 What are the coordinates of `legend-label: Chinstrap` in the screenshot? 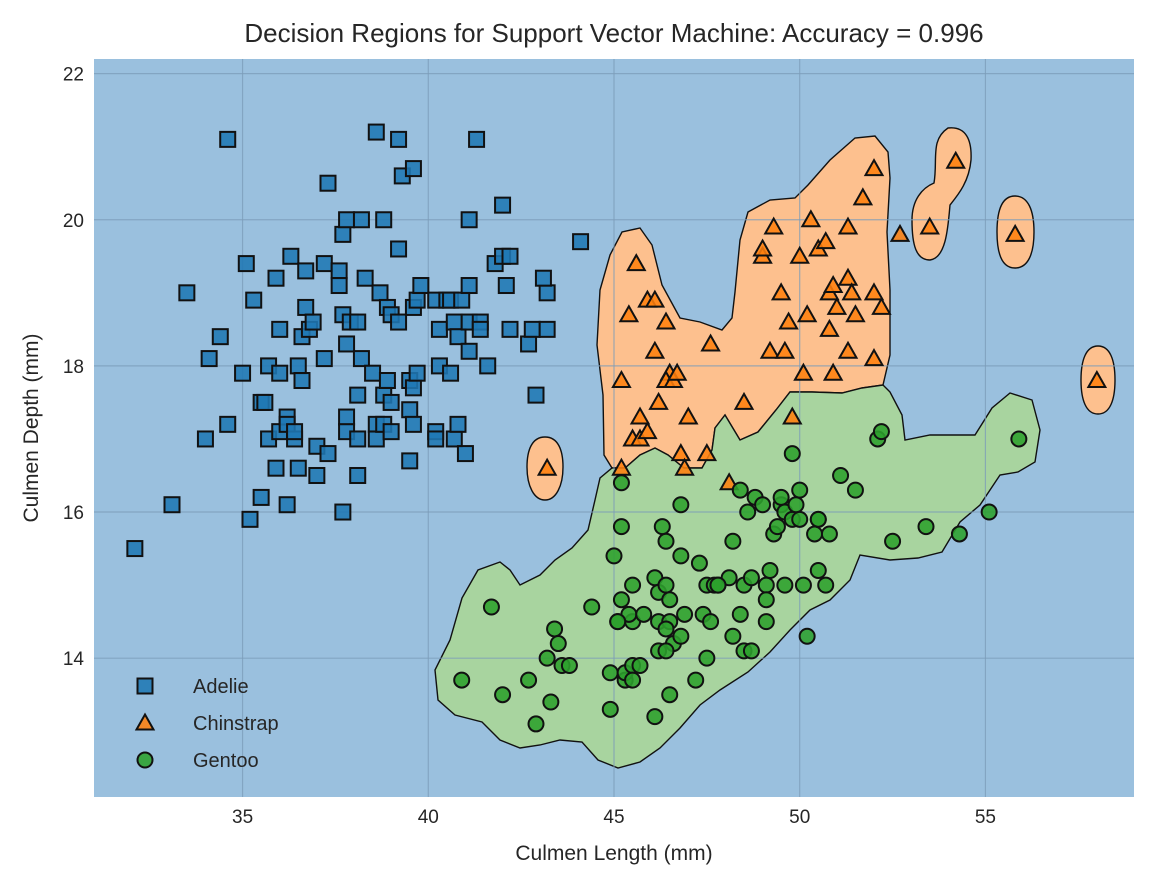 It's located at (236, 724).